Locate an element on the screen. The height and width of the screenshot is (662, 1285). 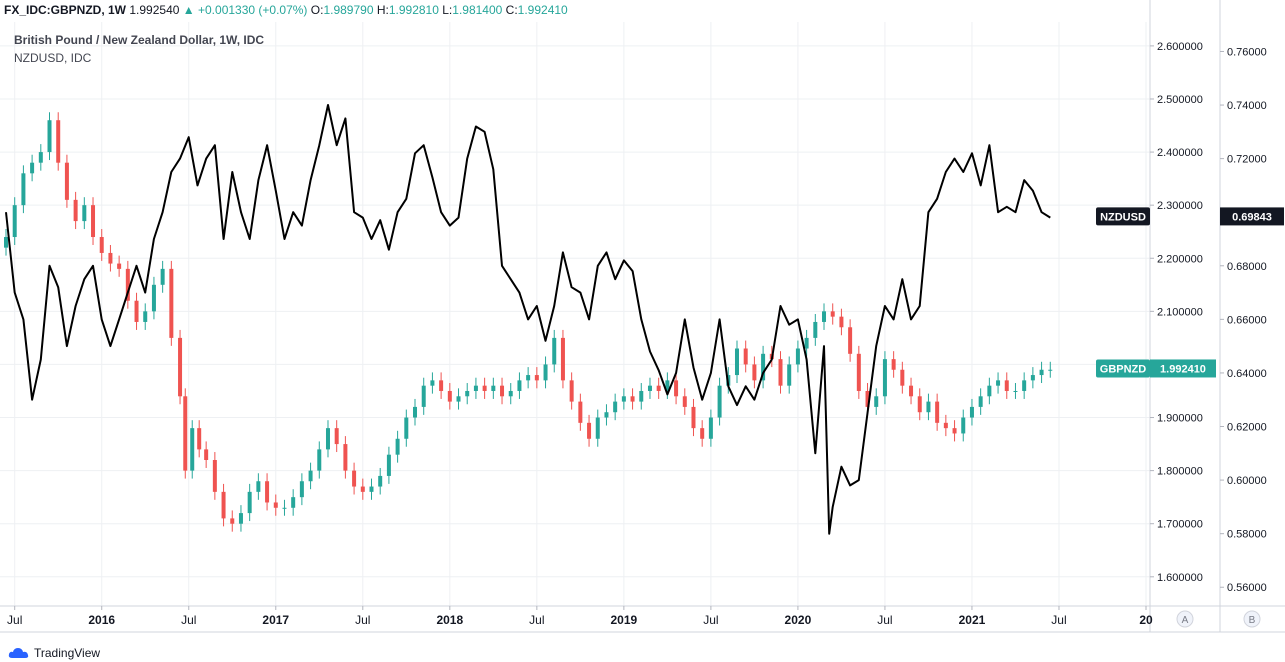
tradingview-logo: TradingView is located at coordinates (54, 653).